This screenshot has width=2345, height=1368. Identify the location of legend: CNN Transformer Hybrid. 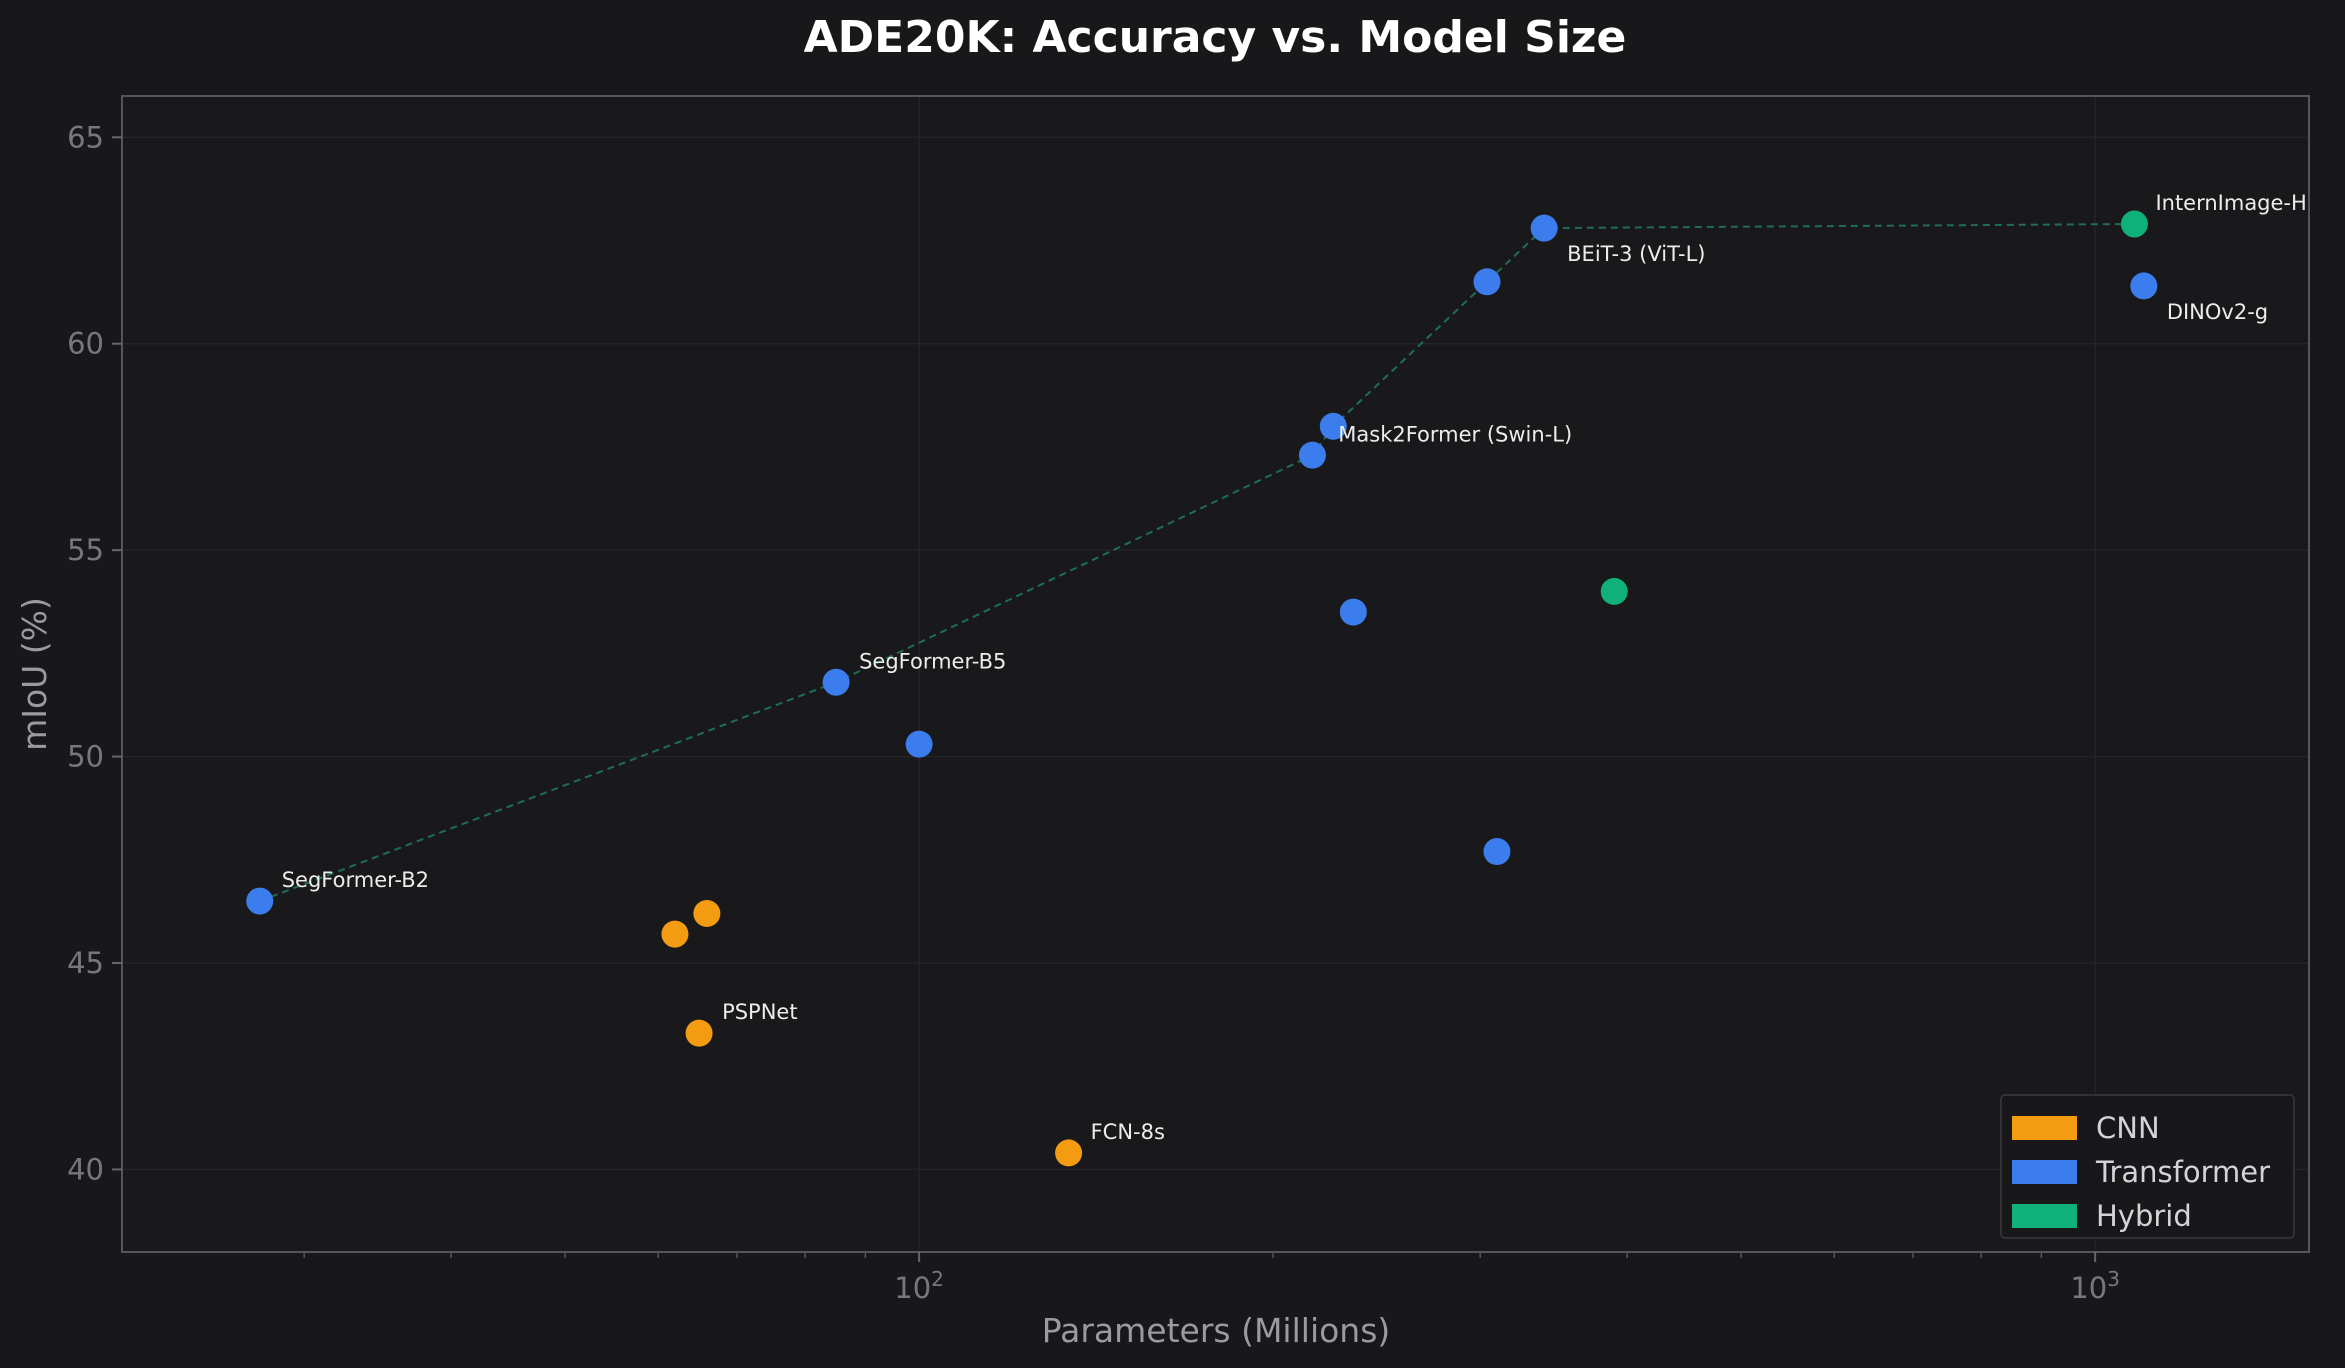
(2147, 1166).